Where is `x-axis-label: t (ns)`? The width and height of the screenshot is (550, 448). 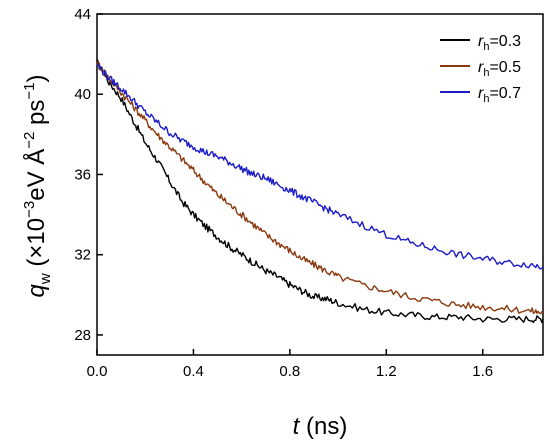
x-axis-label: t (ns) is located at coordinates (320, 426).